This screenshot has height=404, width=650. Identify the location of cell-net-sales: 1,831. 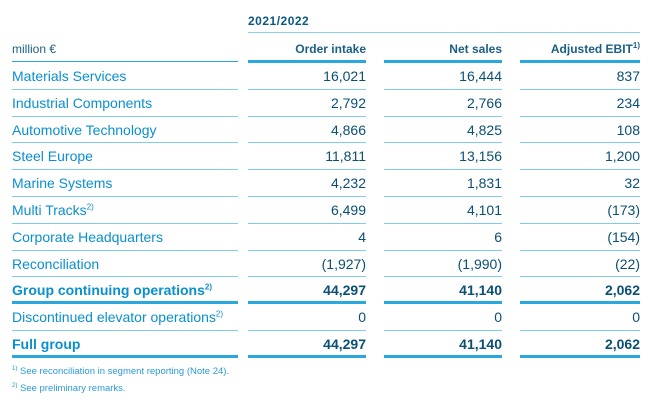
(484, 183).